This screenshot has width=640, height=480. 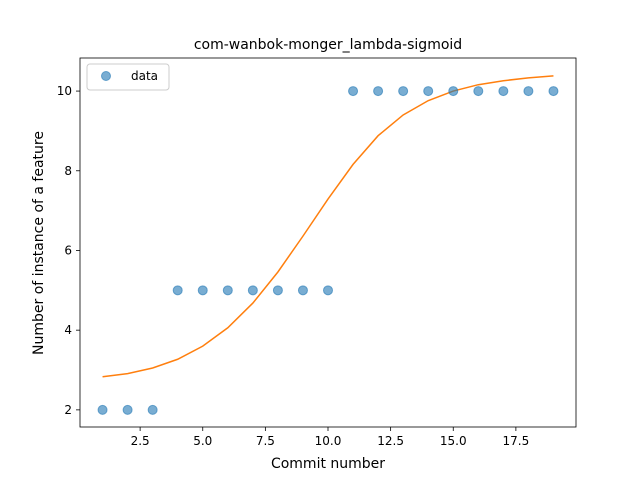 I want to click on legend-label-data: data, so click(x=144, y=76).